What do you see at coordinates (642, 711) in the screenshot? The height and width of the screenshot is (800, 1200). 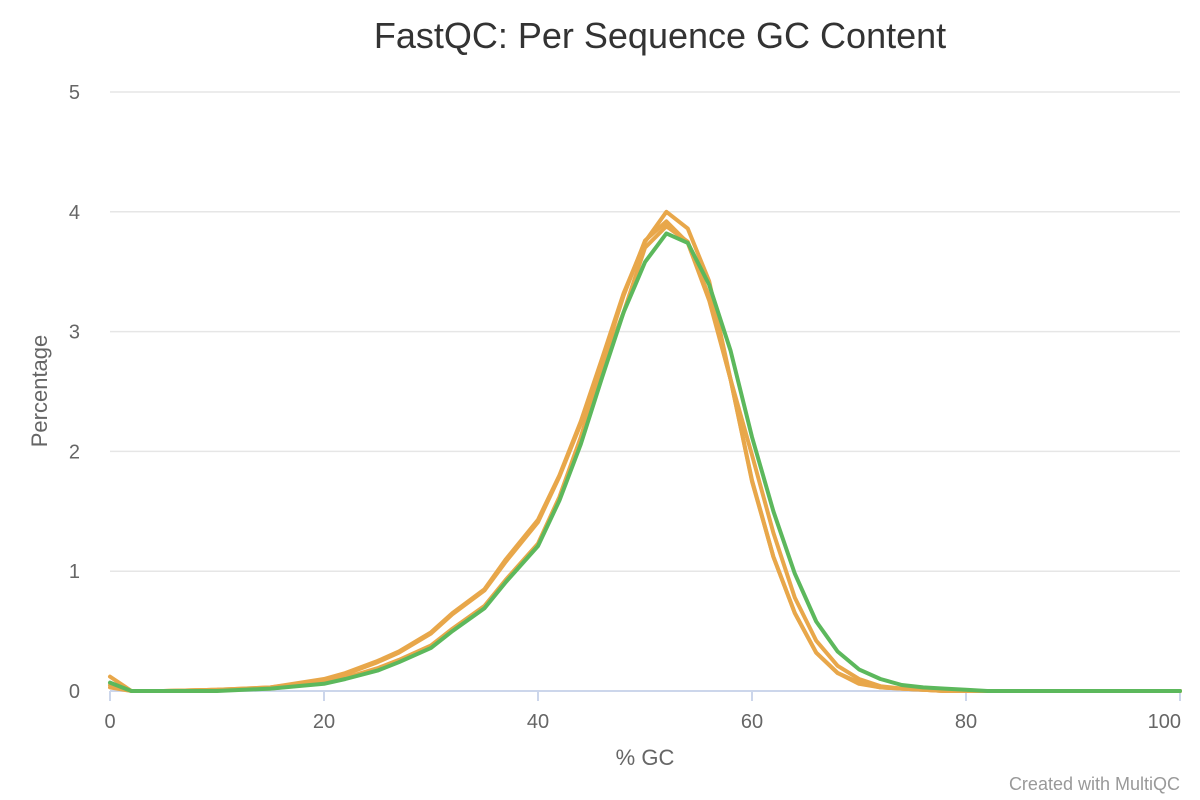 I see `x-axis-ticks: 0 20 40 60 80 100` at bounding box center [642, 711].